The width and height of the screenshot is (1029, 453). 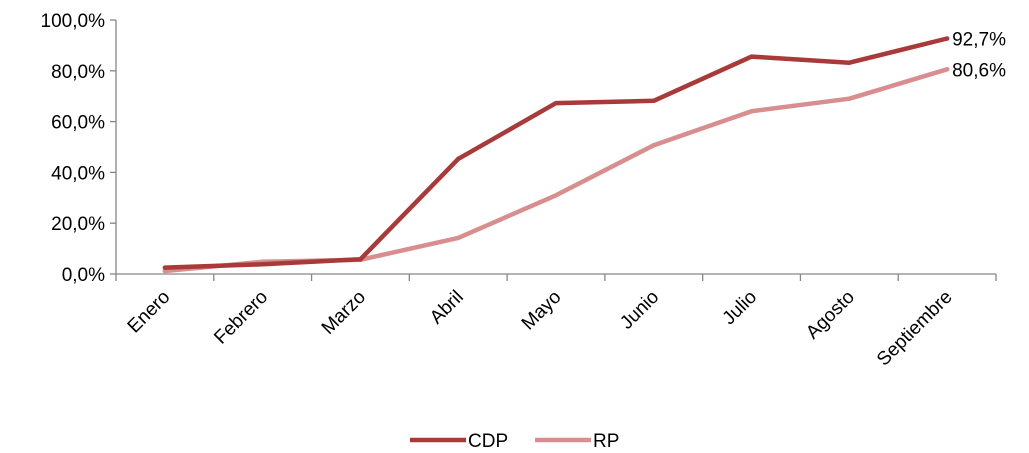 I want to click on end-data-label-rp: 80,6%, so click(x=979, y=70).